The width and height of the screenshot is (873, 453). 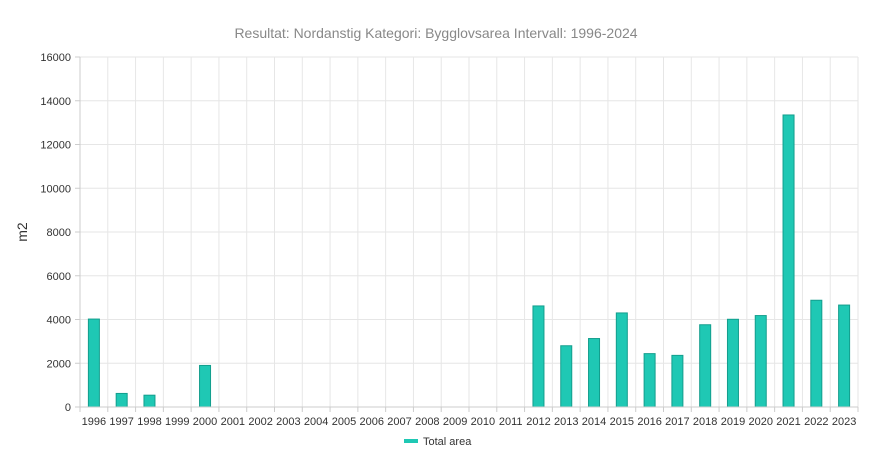 I want to click on y-tick-label: 0, so click(x=68, y=408).